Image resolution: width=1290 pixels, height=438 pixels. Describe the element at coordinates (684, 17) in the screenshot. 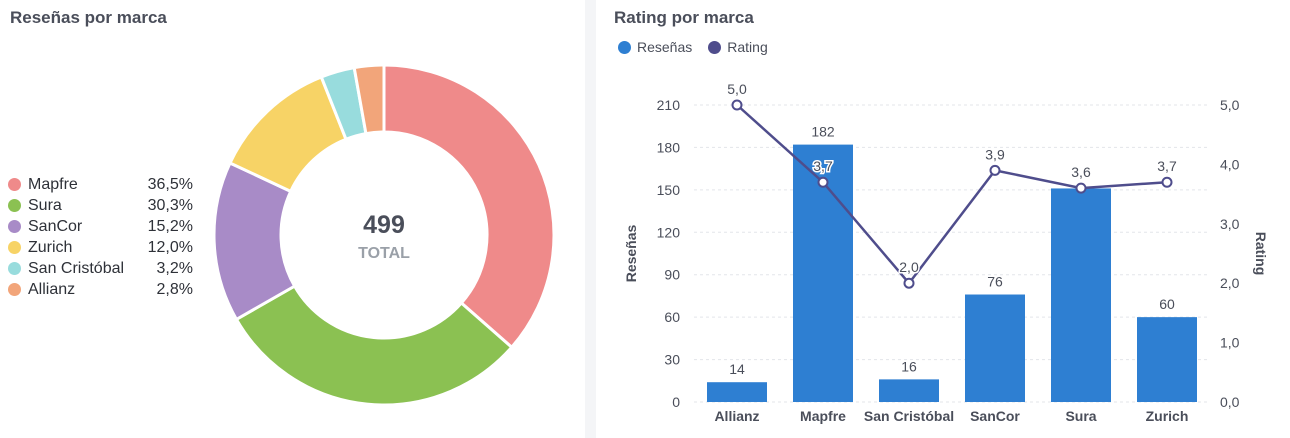

I see `rating-by-brand-title: Rating por marca` at that location.